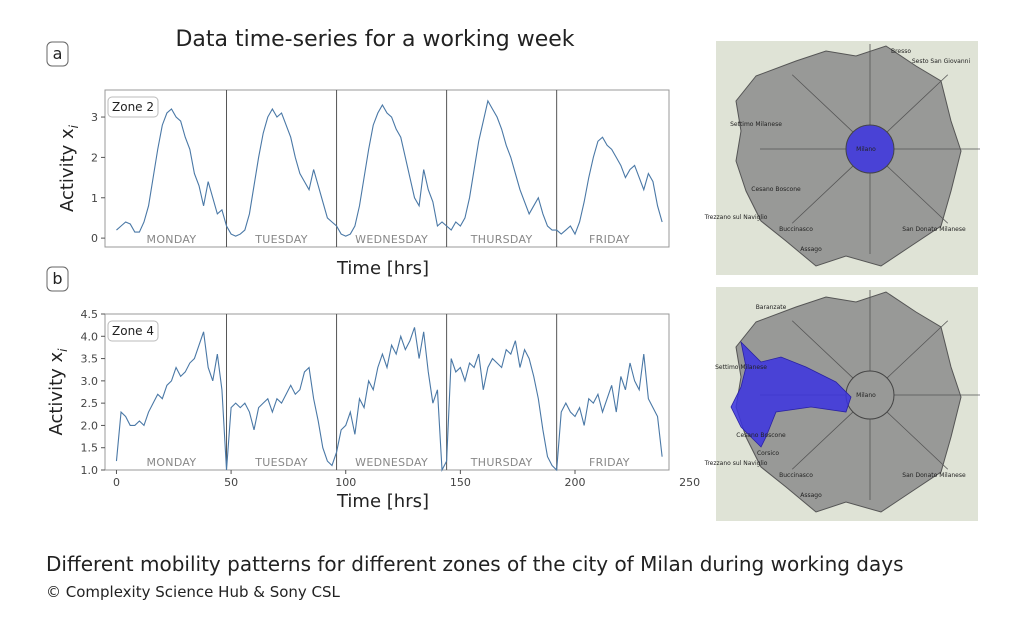  What do you see at coordinates (460, 482) in the screenshot?
I see `x-tick-label: 150` at bounding box center [460, 482].